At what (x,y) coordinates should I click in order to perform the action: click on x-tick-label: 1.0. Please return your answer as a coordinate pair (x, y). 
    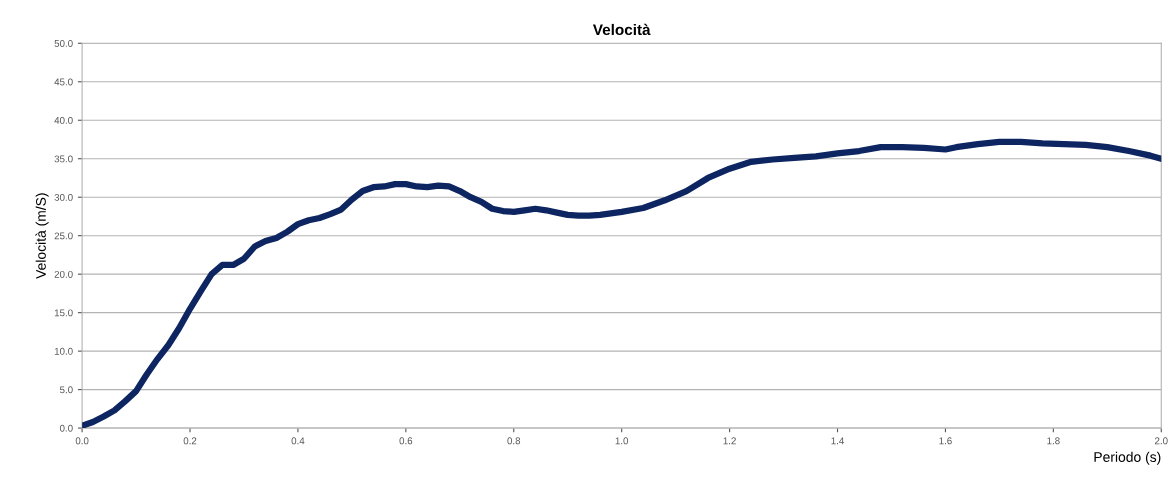
    Looking at the image, I should click on (622, 441).